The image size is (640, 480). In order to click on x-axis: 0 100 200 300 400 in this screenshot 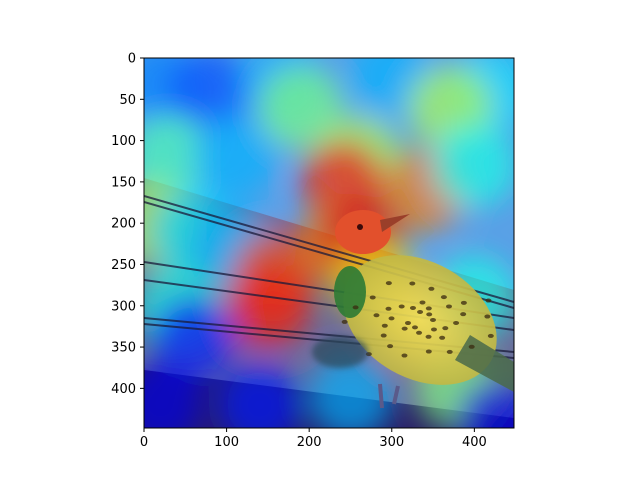, I will do `click(313, 439)`.